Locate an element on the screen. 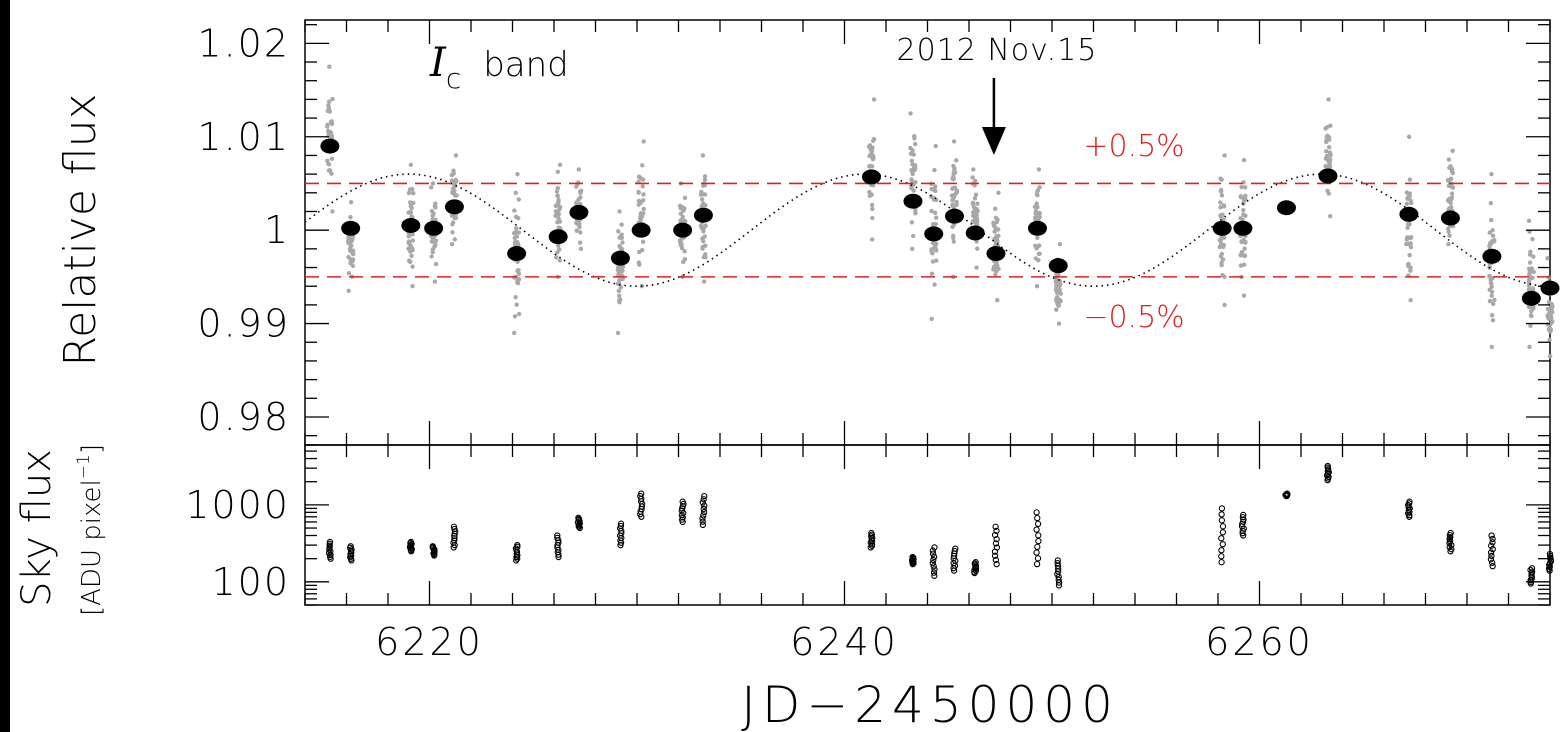 This screenshot has width=1565, height=732. date-annotation: 2012 Nov.15 is located at coordinates (996, 50).